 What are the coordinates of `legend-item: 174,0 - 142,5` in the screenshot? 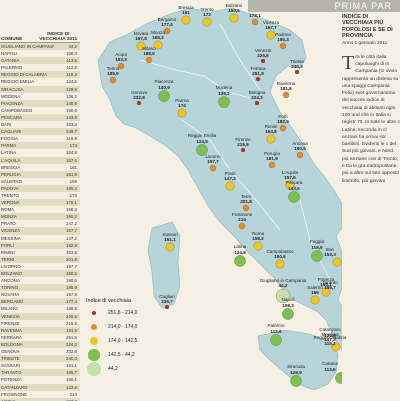 It's located at (146, 341).